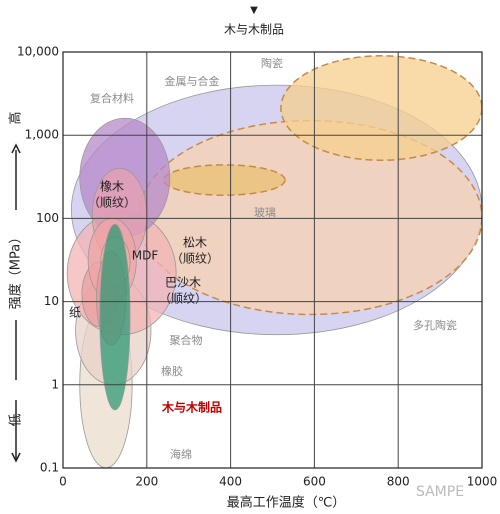  I want to click on region-label: 海绵, so click(181, 454).